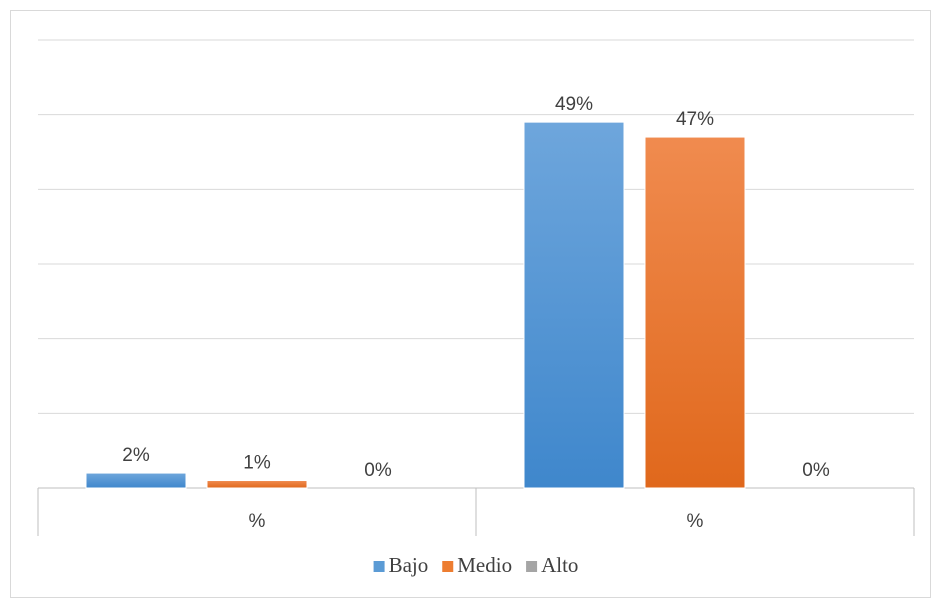 This screenshot has width=933, height=600. I want to click on legend: Bajo Medio Alto, so click(475, 565).